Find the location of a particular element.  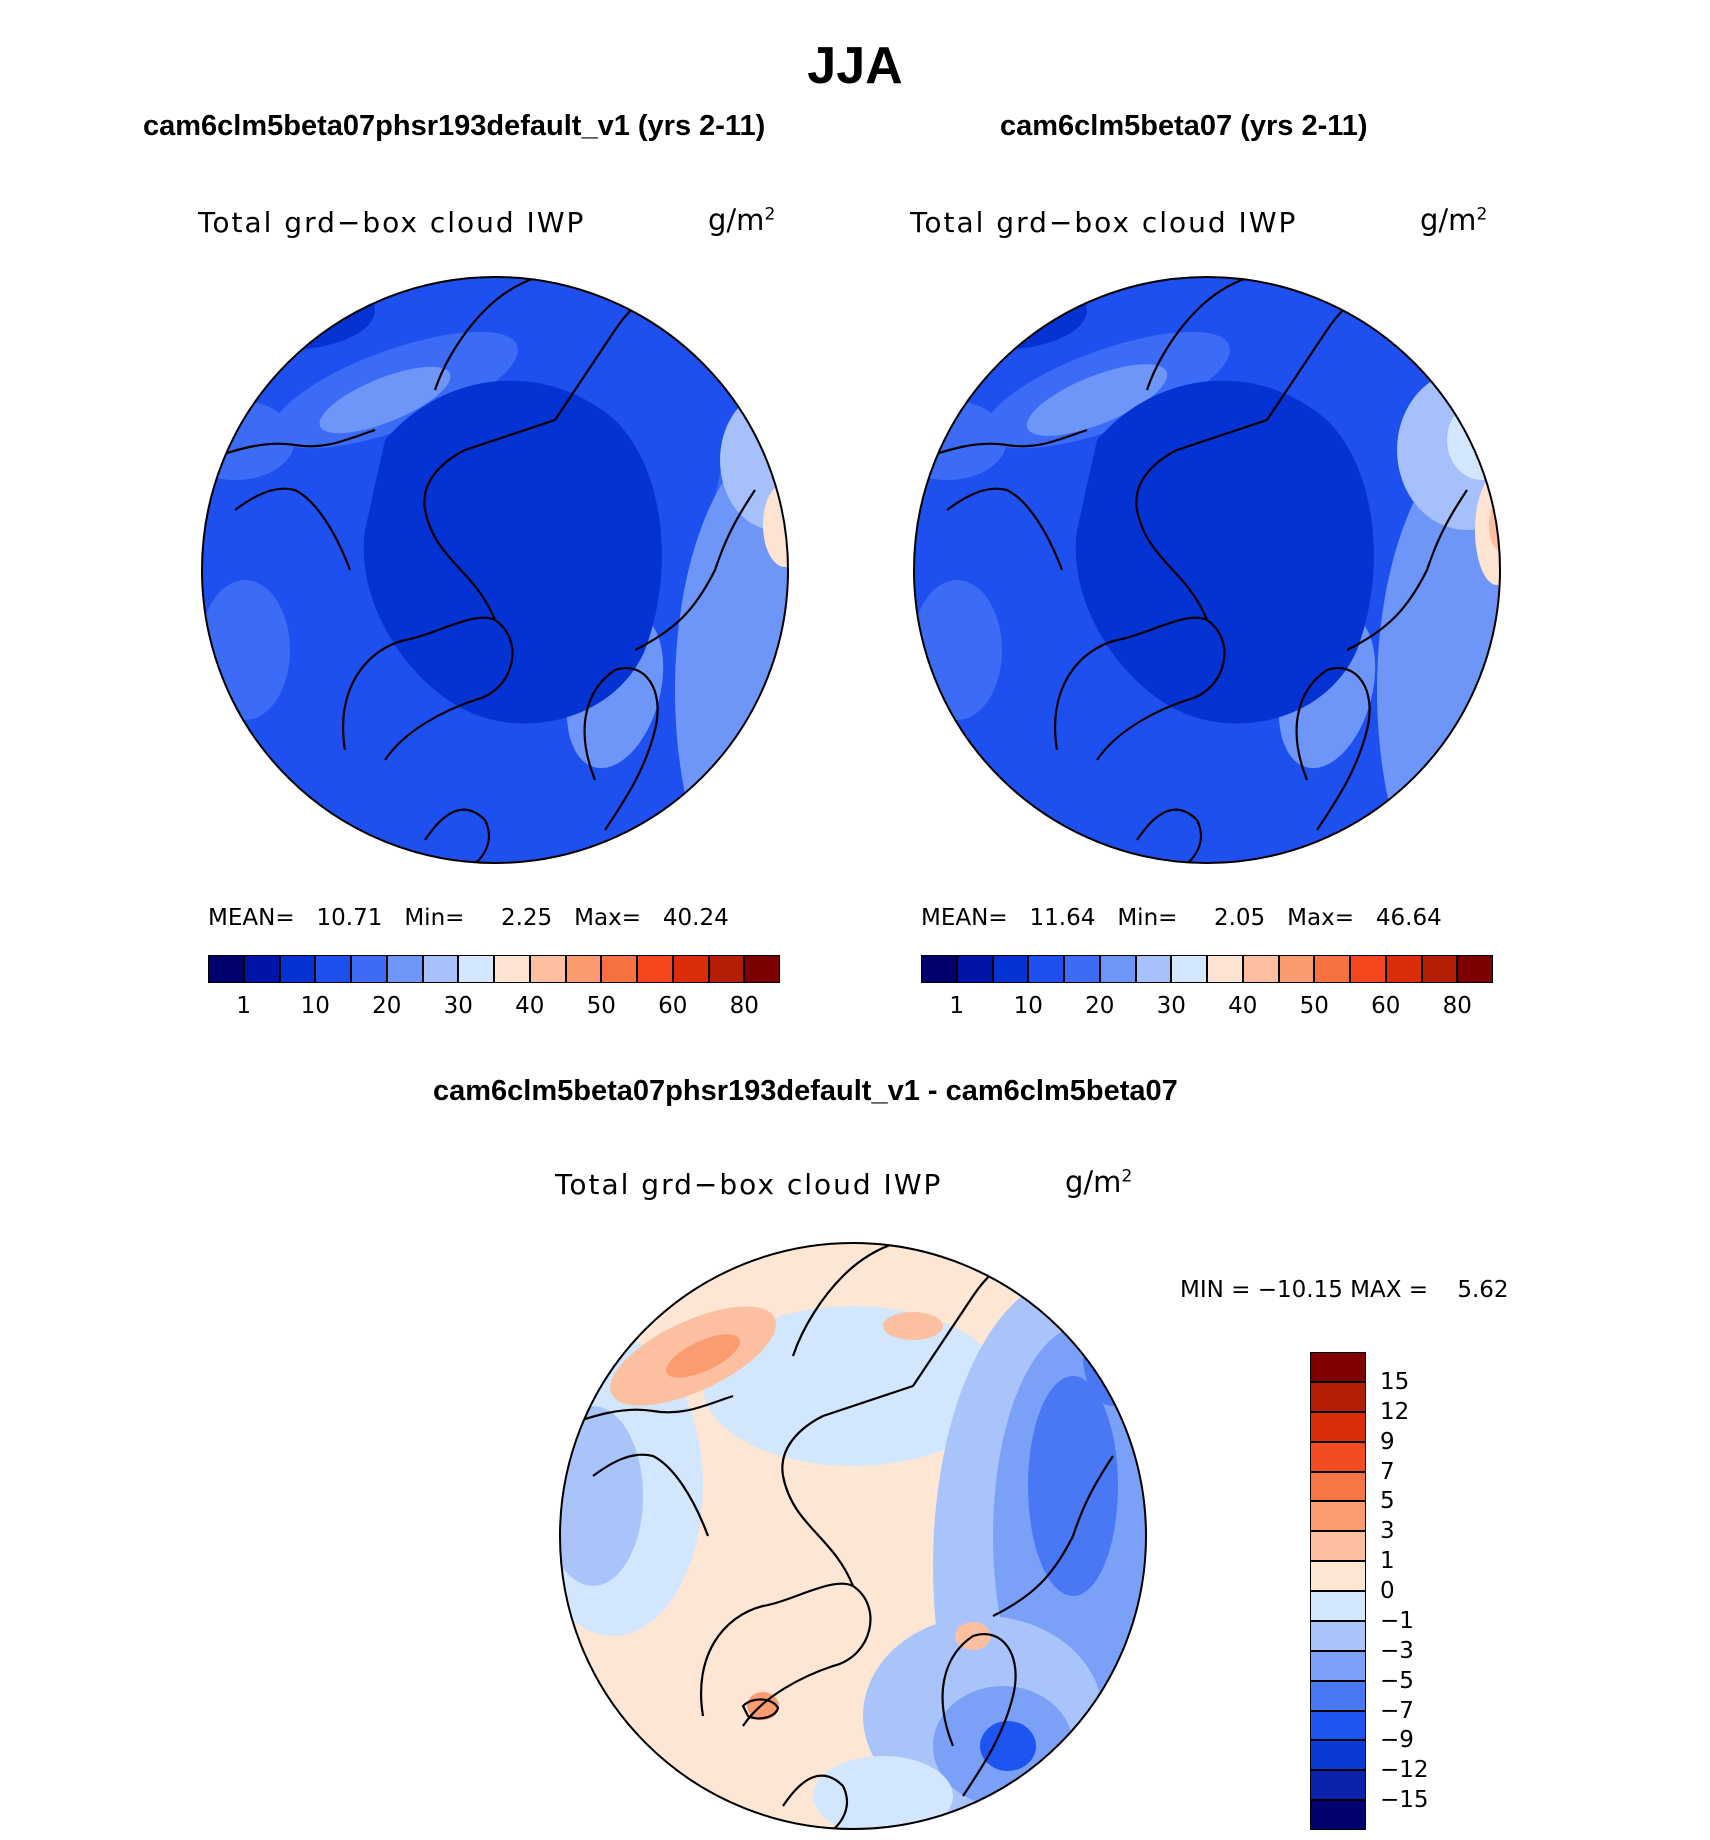

panel-1-colorbar-tick-label: 50 is located at coordinates (601, 1006).